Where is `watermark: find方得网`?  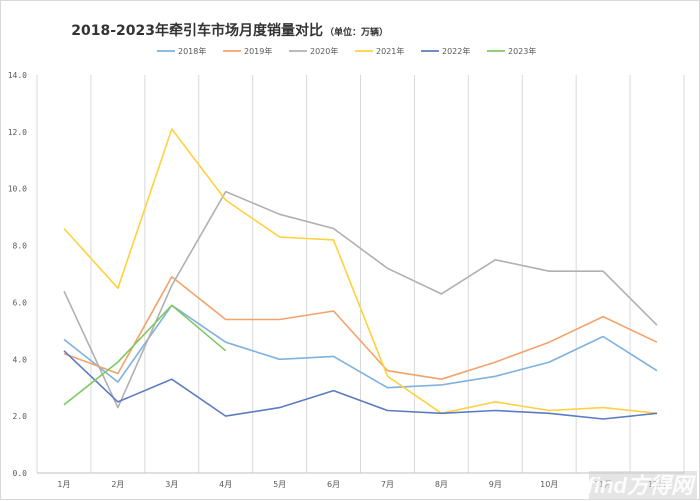
watermark: find方得网 is located at coordinates (642, 485).